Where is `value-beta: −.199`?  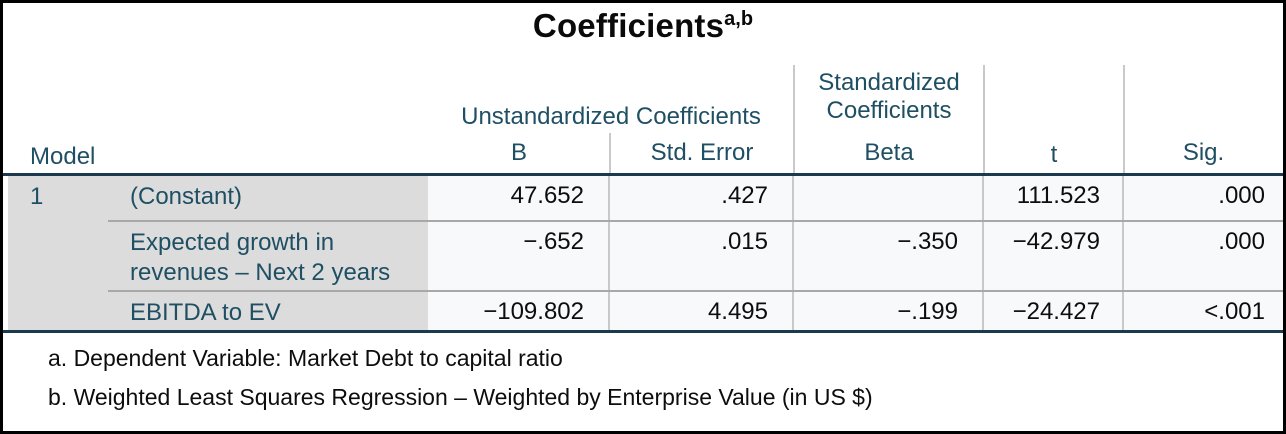 value-beta: −.199 is located at coordinates (889, 311).